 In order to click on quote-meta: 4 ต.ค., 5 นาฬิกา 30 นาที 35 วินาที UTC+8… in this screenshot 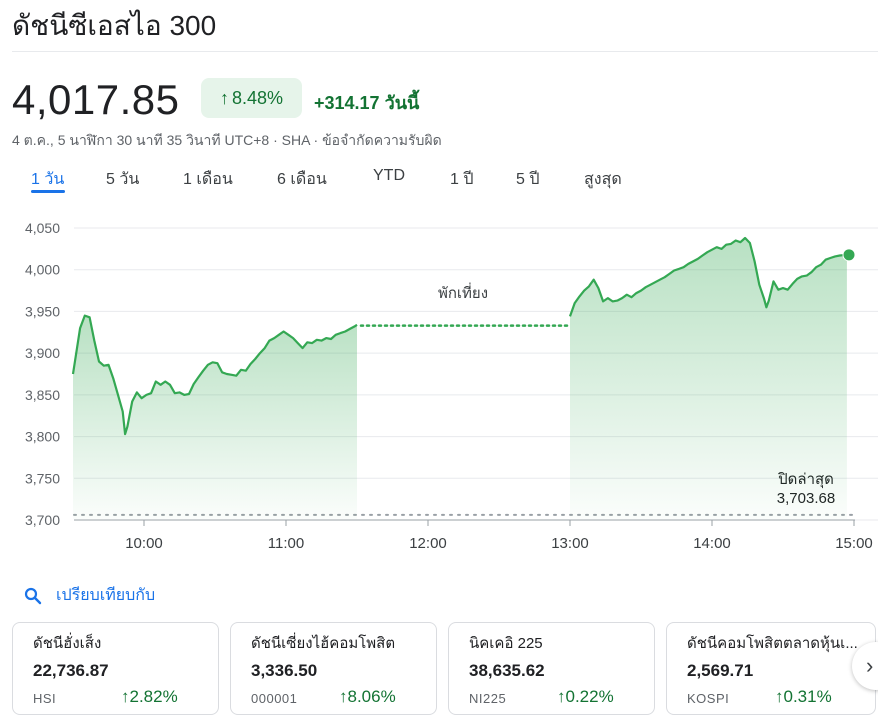, I will do `click(227, 140)`.